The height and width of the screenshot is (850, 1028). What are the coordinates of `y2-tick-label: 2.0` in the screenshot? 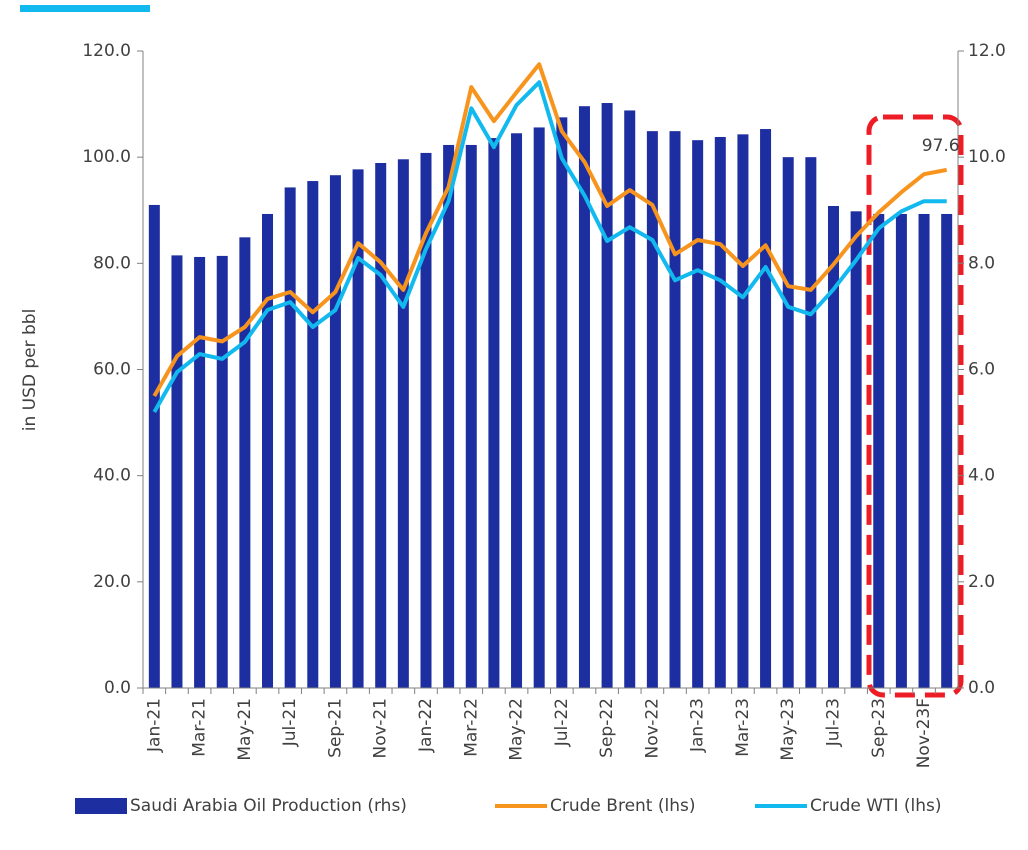 It's located at (981, 582).